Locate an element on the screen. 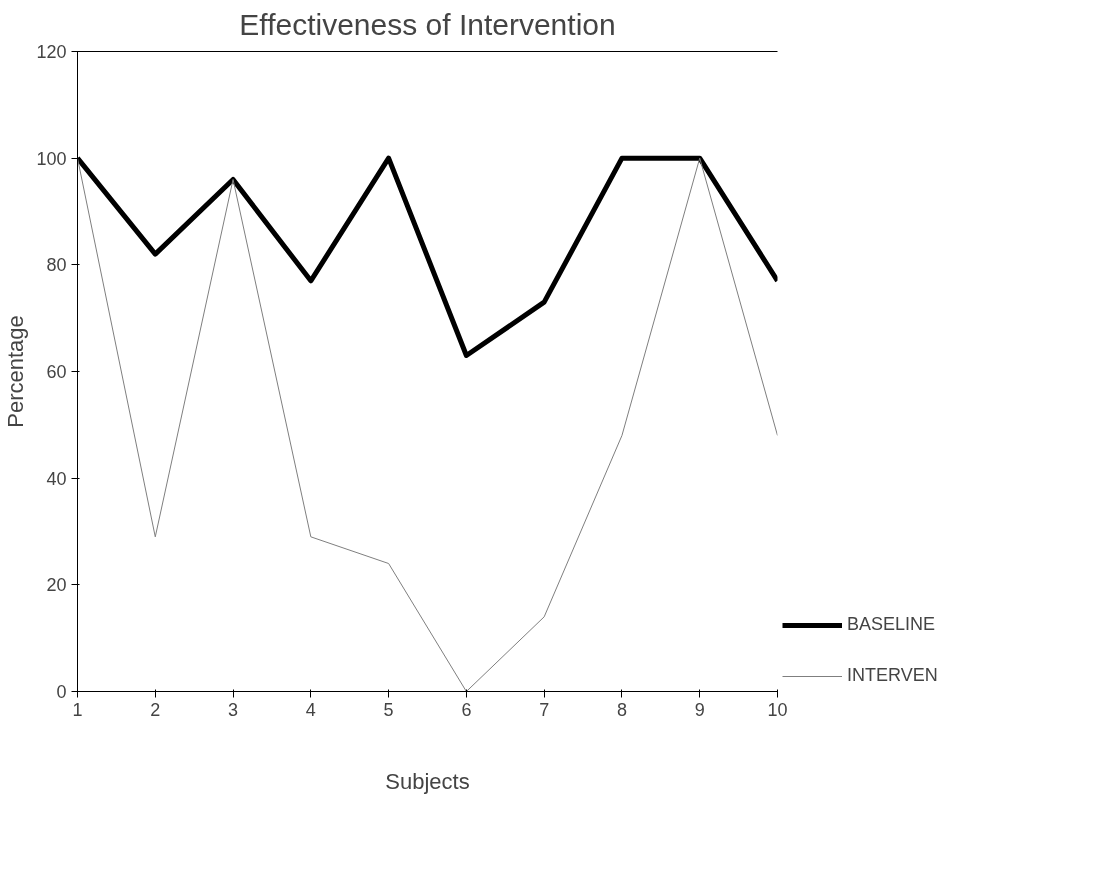 This screenshot has width=1093, height=873. x-tick-label: 9 is located at coordinates (699, 709).